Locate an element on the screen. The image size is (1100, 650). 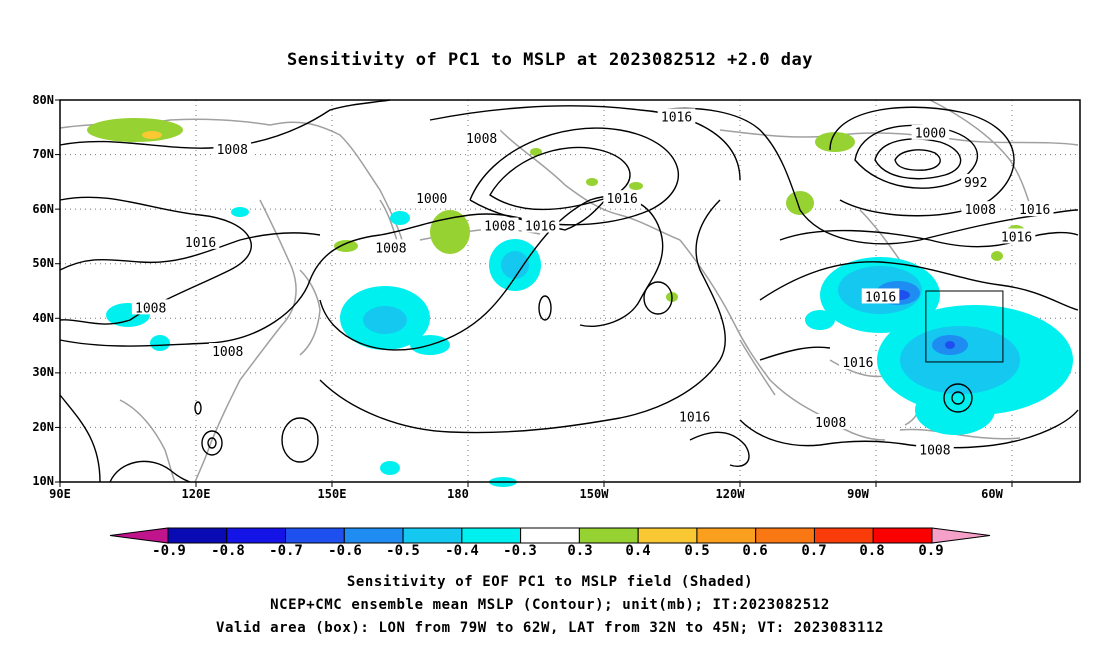
colorbar-label: -0.3 is located at coordinates (520, 551).